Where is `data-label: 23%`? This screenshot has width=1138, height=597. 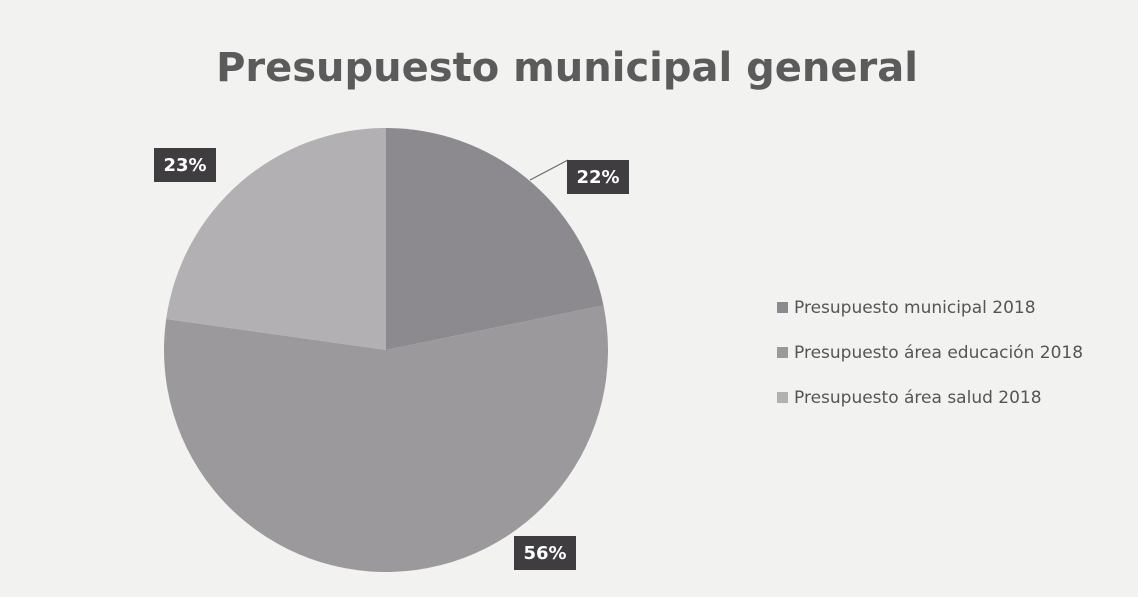 data-label: 23% is located at coordinates (184, 165).